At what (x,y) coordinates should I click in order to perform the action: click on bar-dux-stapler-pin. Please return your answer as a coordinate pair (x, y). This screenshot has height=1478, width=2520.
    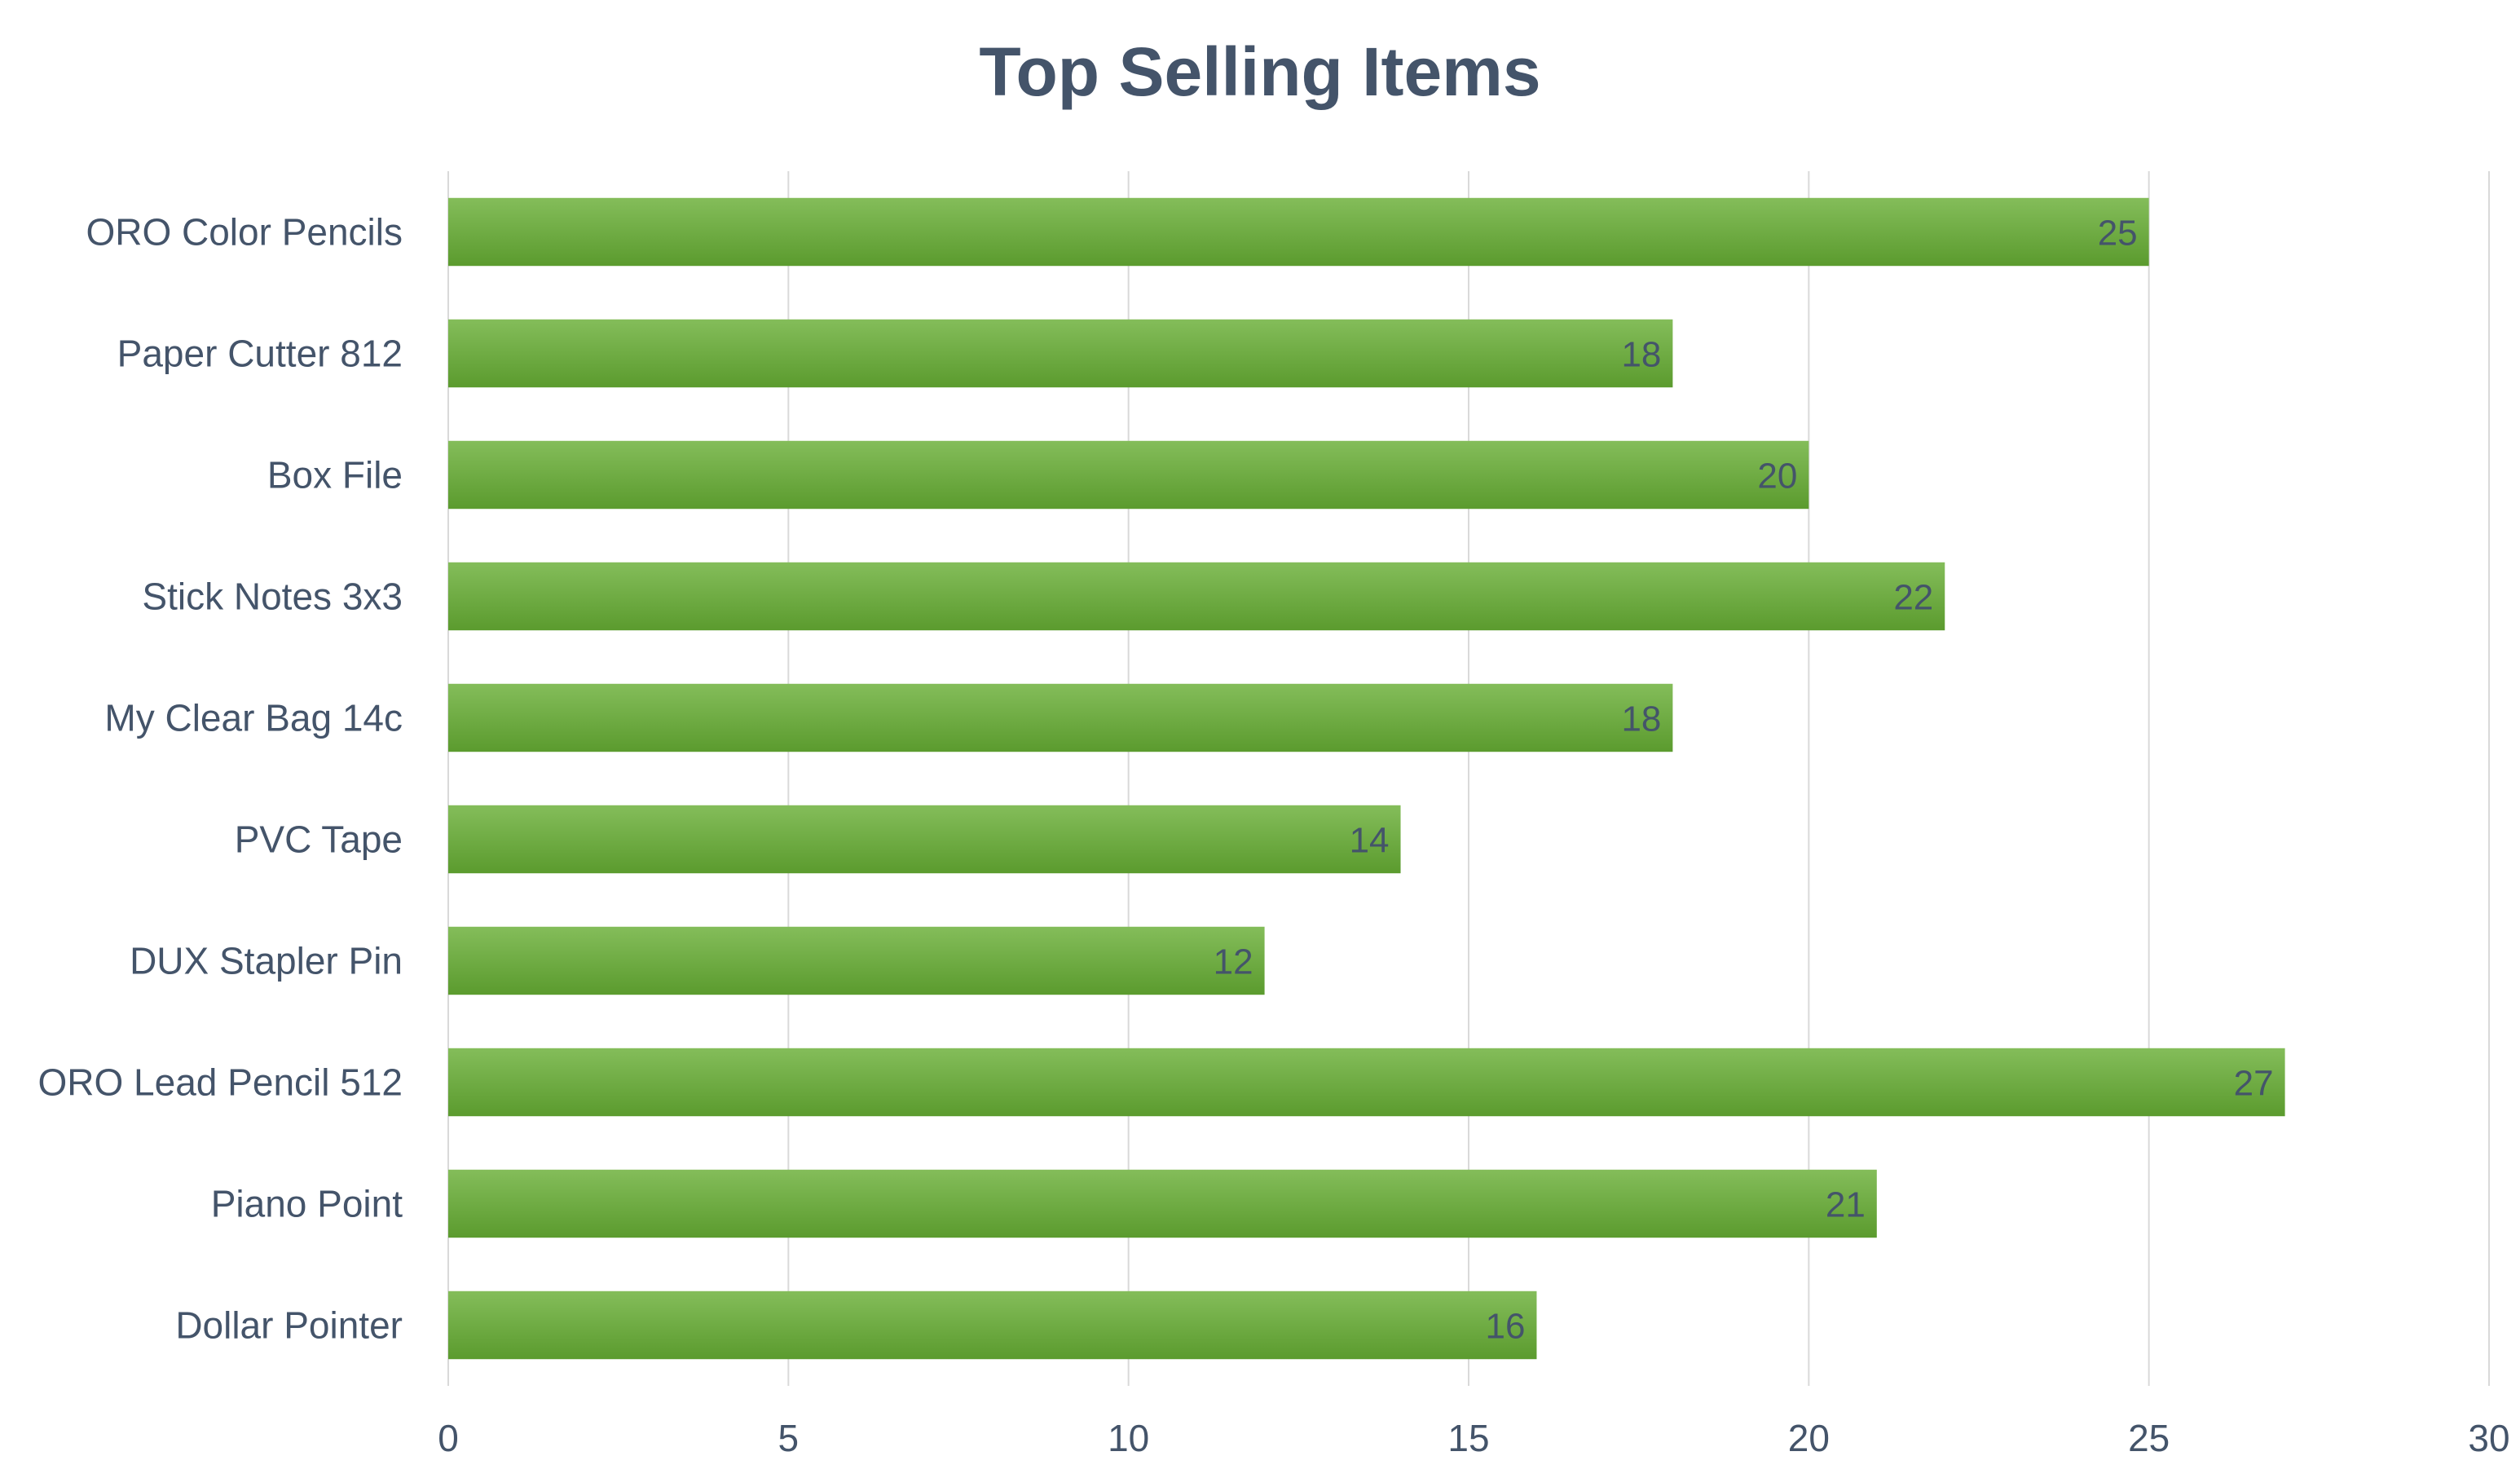
    Looking at the image, I should click on (857, 960).